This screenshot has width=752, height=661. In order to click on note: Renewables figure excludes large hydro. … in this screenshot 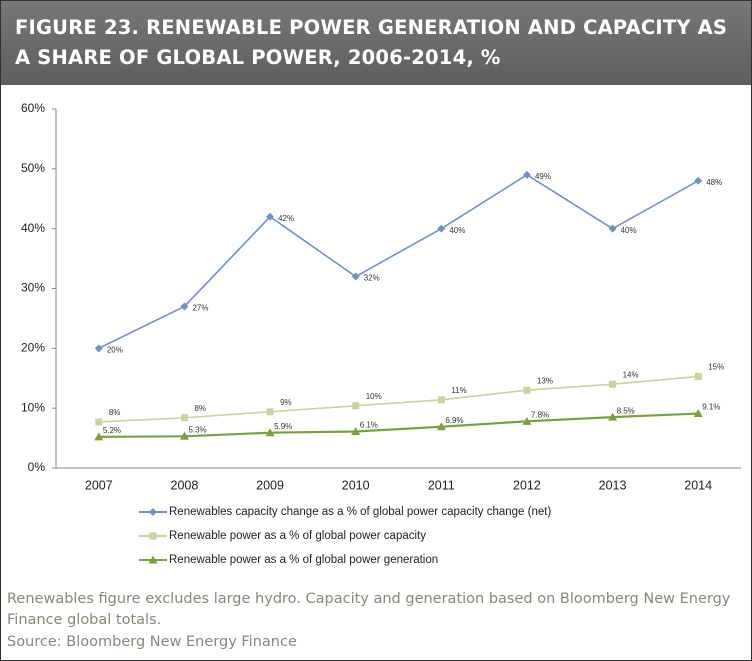, I will do `click(369, 609)`.